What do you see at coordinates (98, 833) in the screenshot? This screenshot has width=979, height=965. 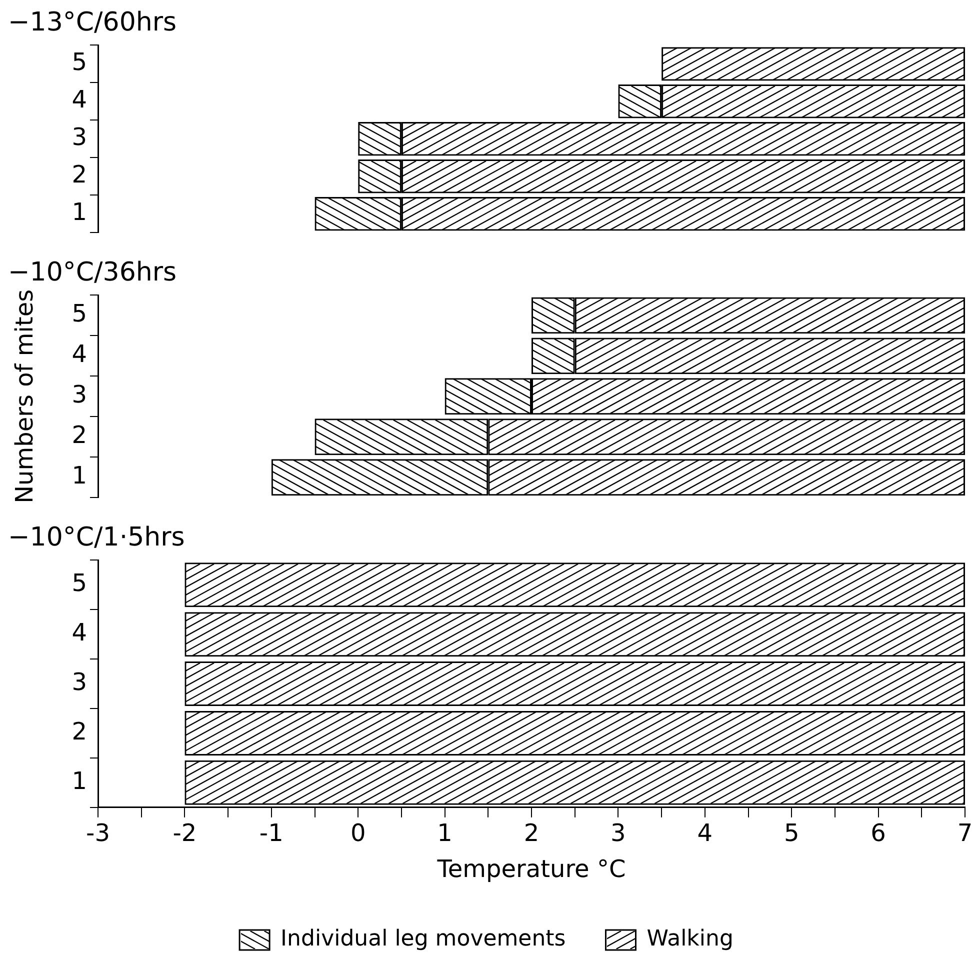 I see `x-tick-label: -3` at bounding box center [98, 833].